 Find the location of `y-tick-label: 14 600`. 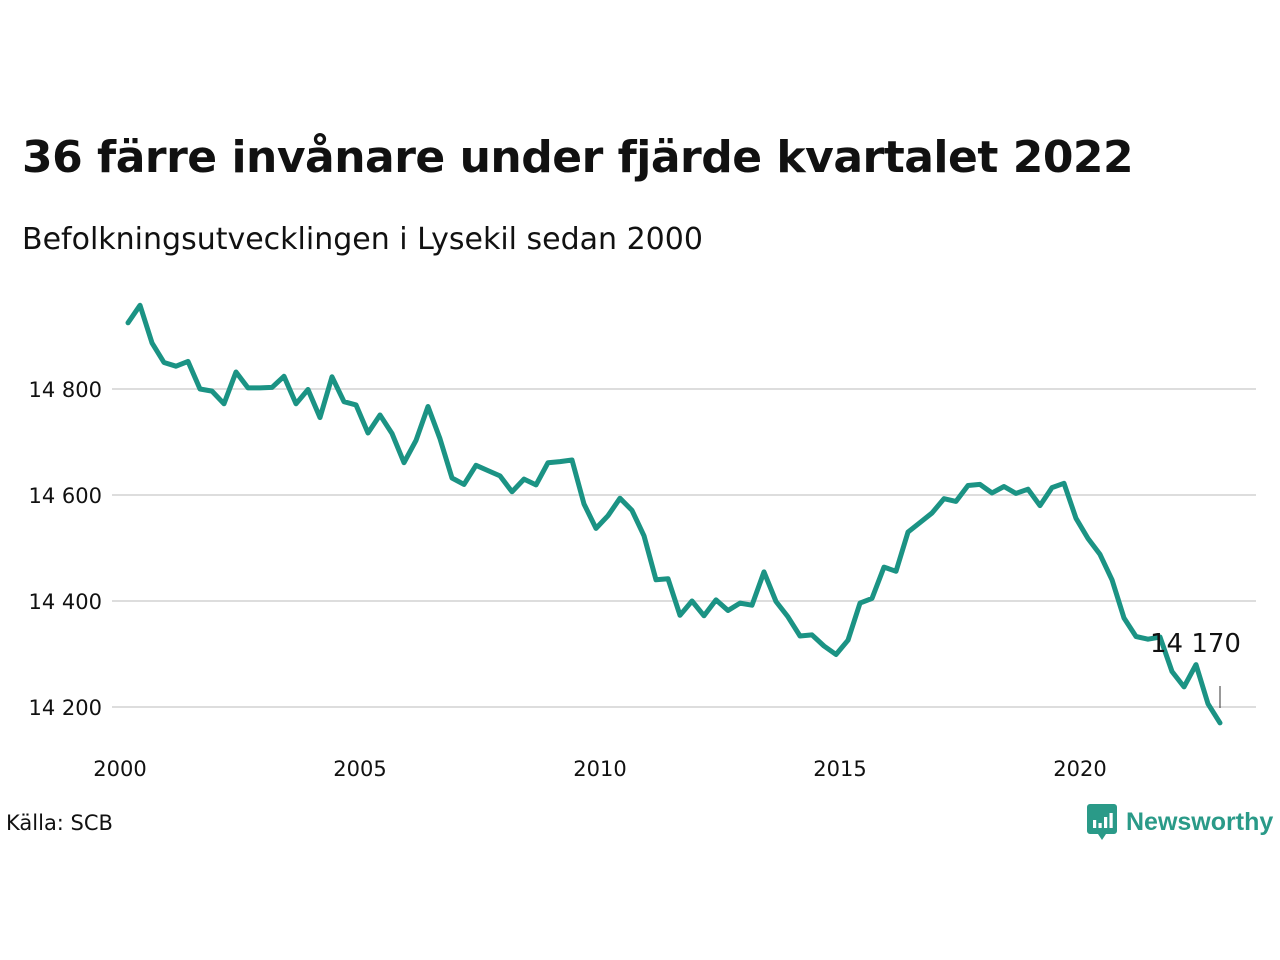

y-tick-label: 14 600 is located at coordinates (65, 496).